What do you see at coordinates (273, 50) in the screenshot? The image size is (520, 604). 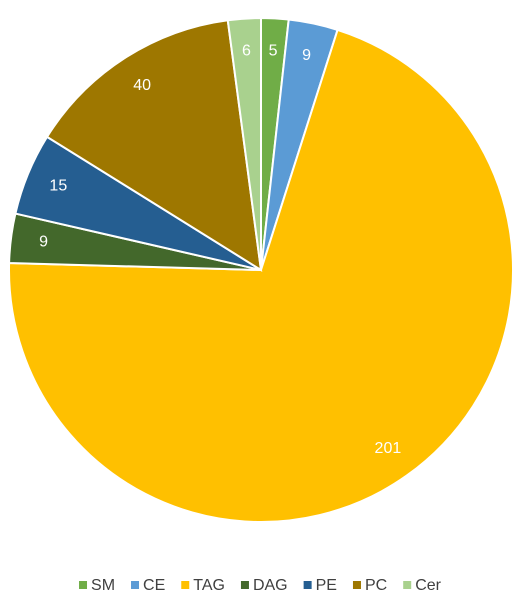 I see `data-label: 5` at bounding box center [273, 50].